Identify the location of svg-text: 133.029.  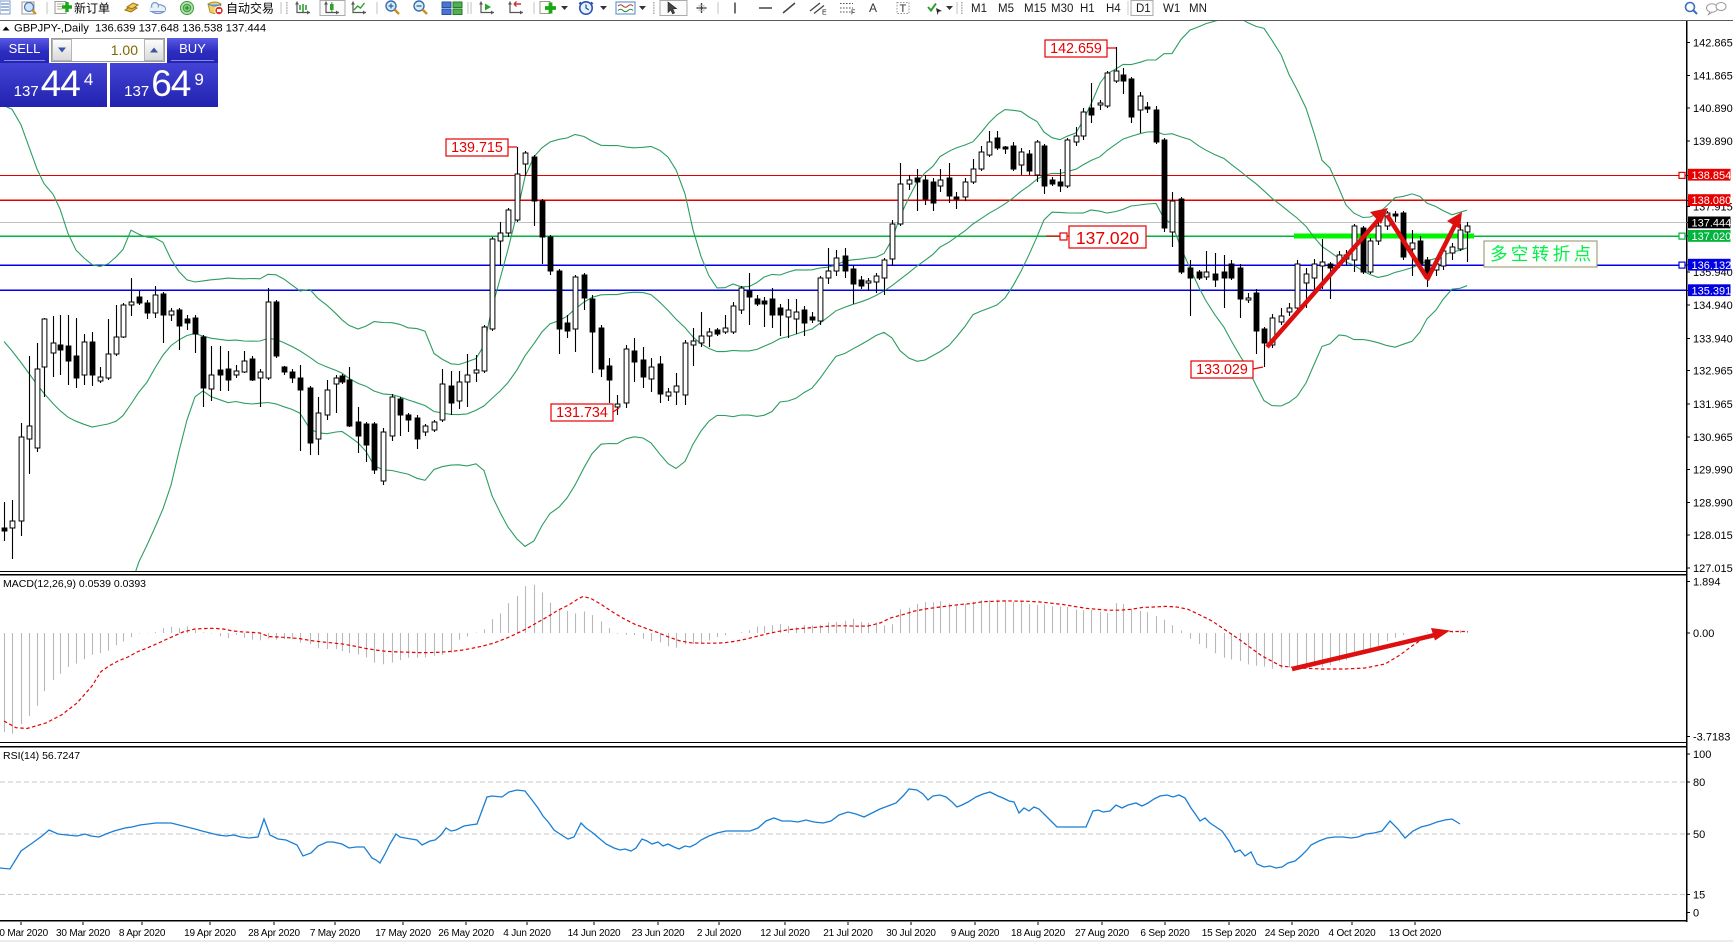
(1222, 370).